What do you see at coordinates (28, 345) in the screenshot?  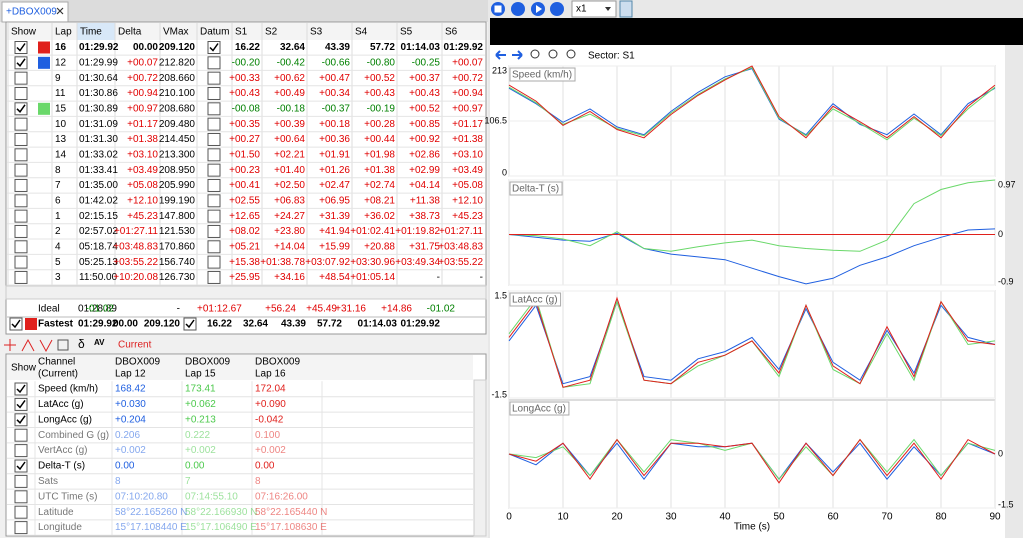 I see `icon-peak` at bounding box center [28, 345].